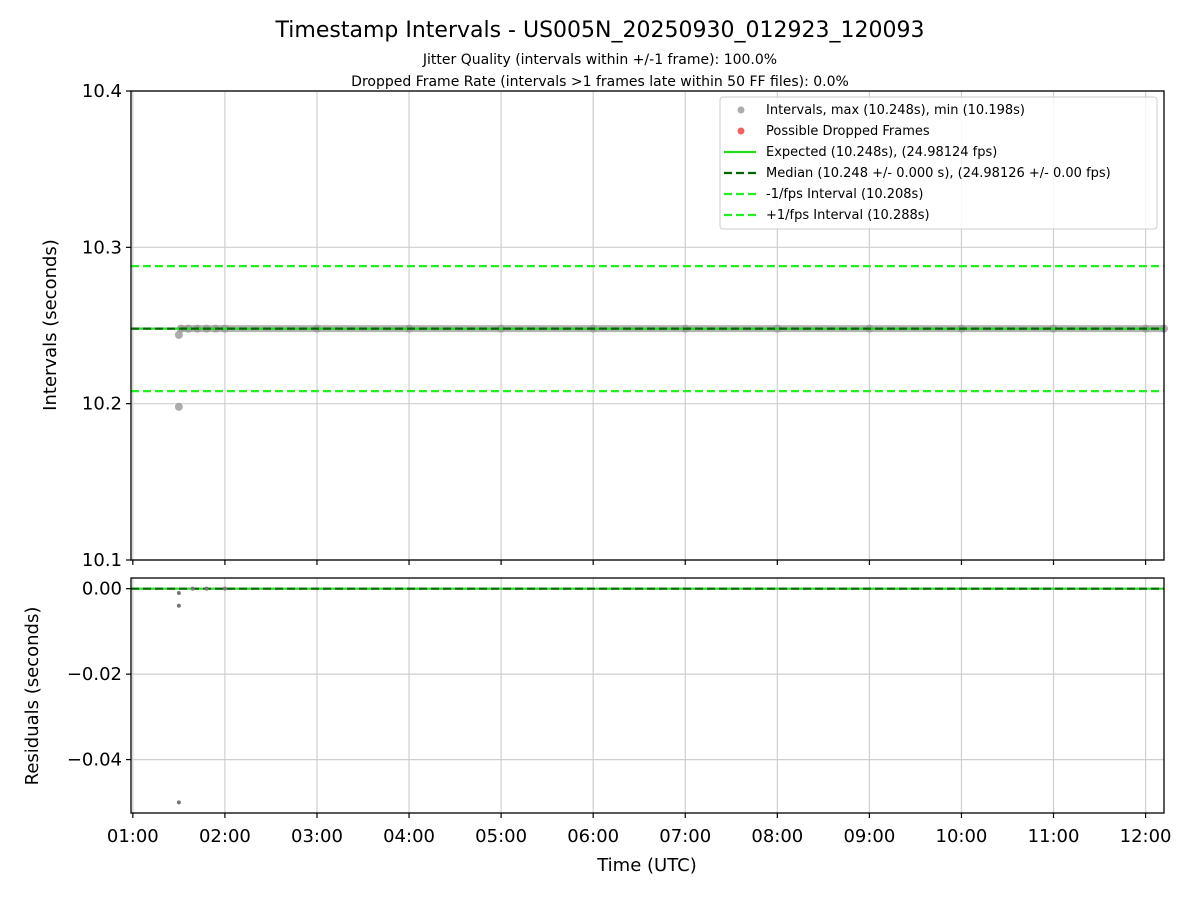 Image resolution: width=1200 pixels, height=900 pixels. I want to click on legend-label-dropped: Possible Dropped Frames, so click(848, 131).